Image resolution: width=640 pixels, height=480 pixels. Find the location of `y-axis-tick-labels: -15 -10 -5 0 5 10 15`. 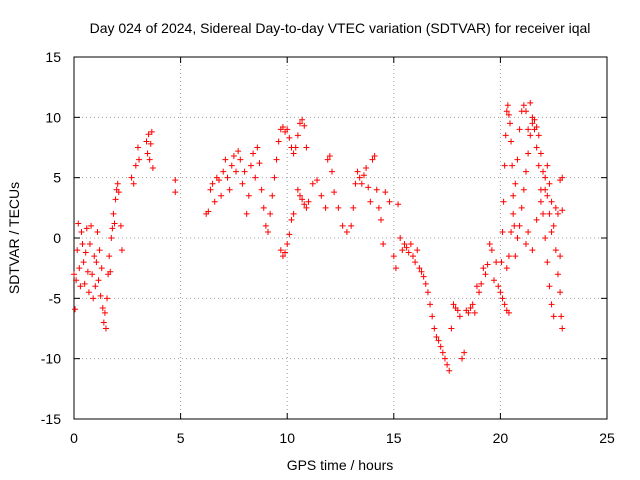

y-axis-tick-labels: -15 -10 -5 0 5 10 15 is located at coordinates (51, 238).